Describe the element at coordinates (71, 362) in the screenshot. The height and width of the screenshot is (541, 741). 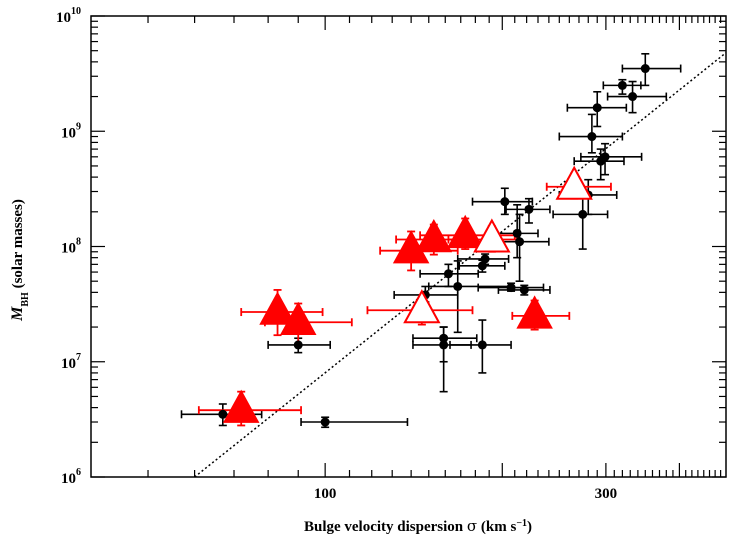
I see `y-tick-label: 10⁷` at that location.